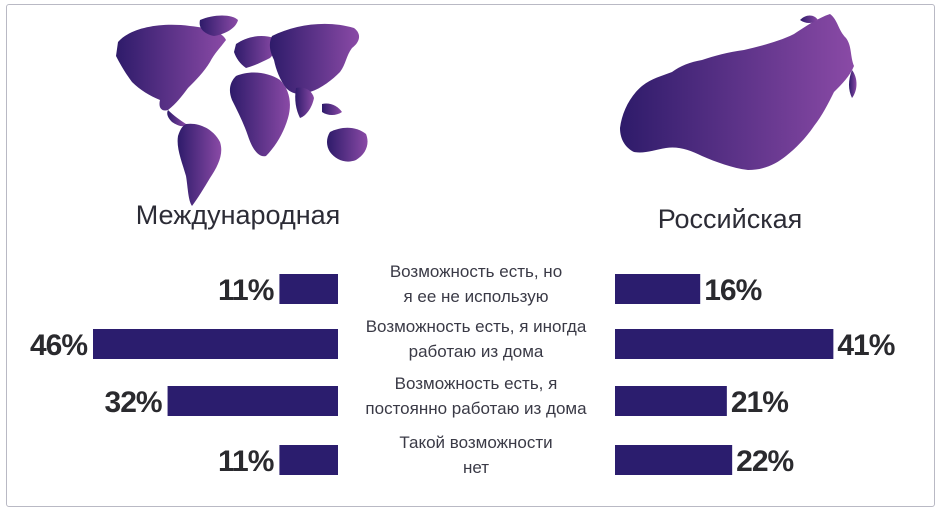  What do you see at coordinates (242, 110) in the screenshot?
I see `world-map-icon` at bounding box center [242, 110].